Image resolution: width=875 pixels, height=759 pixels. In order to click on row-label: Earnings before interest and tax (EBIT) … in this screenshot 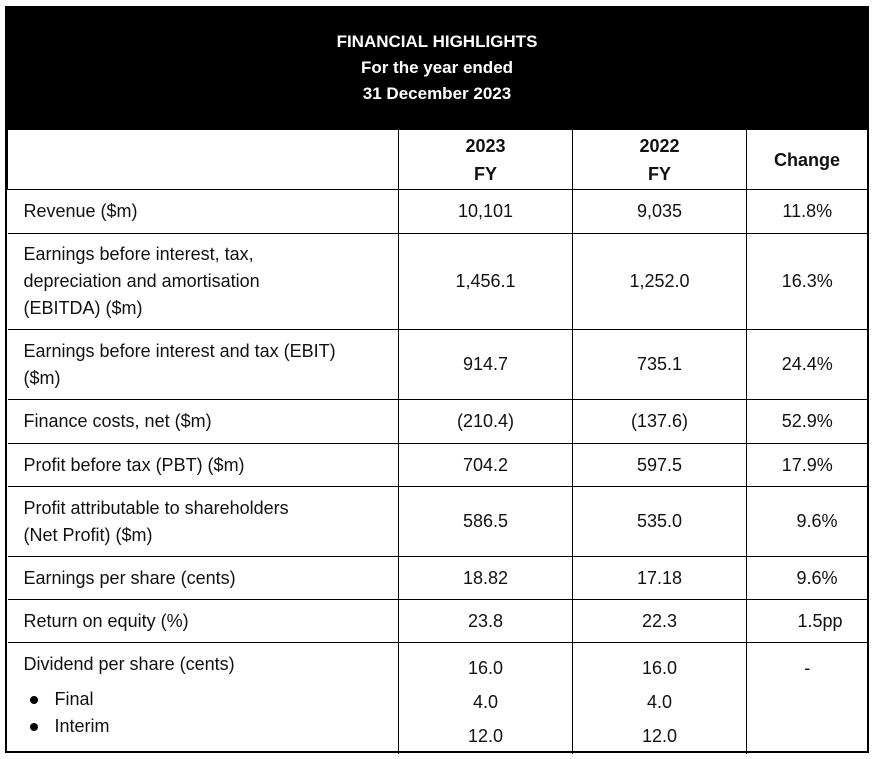, I will do `click(203, 364)`.